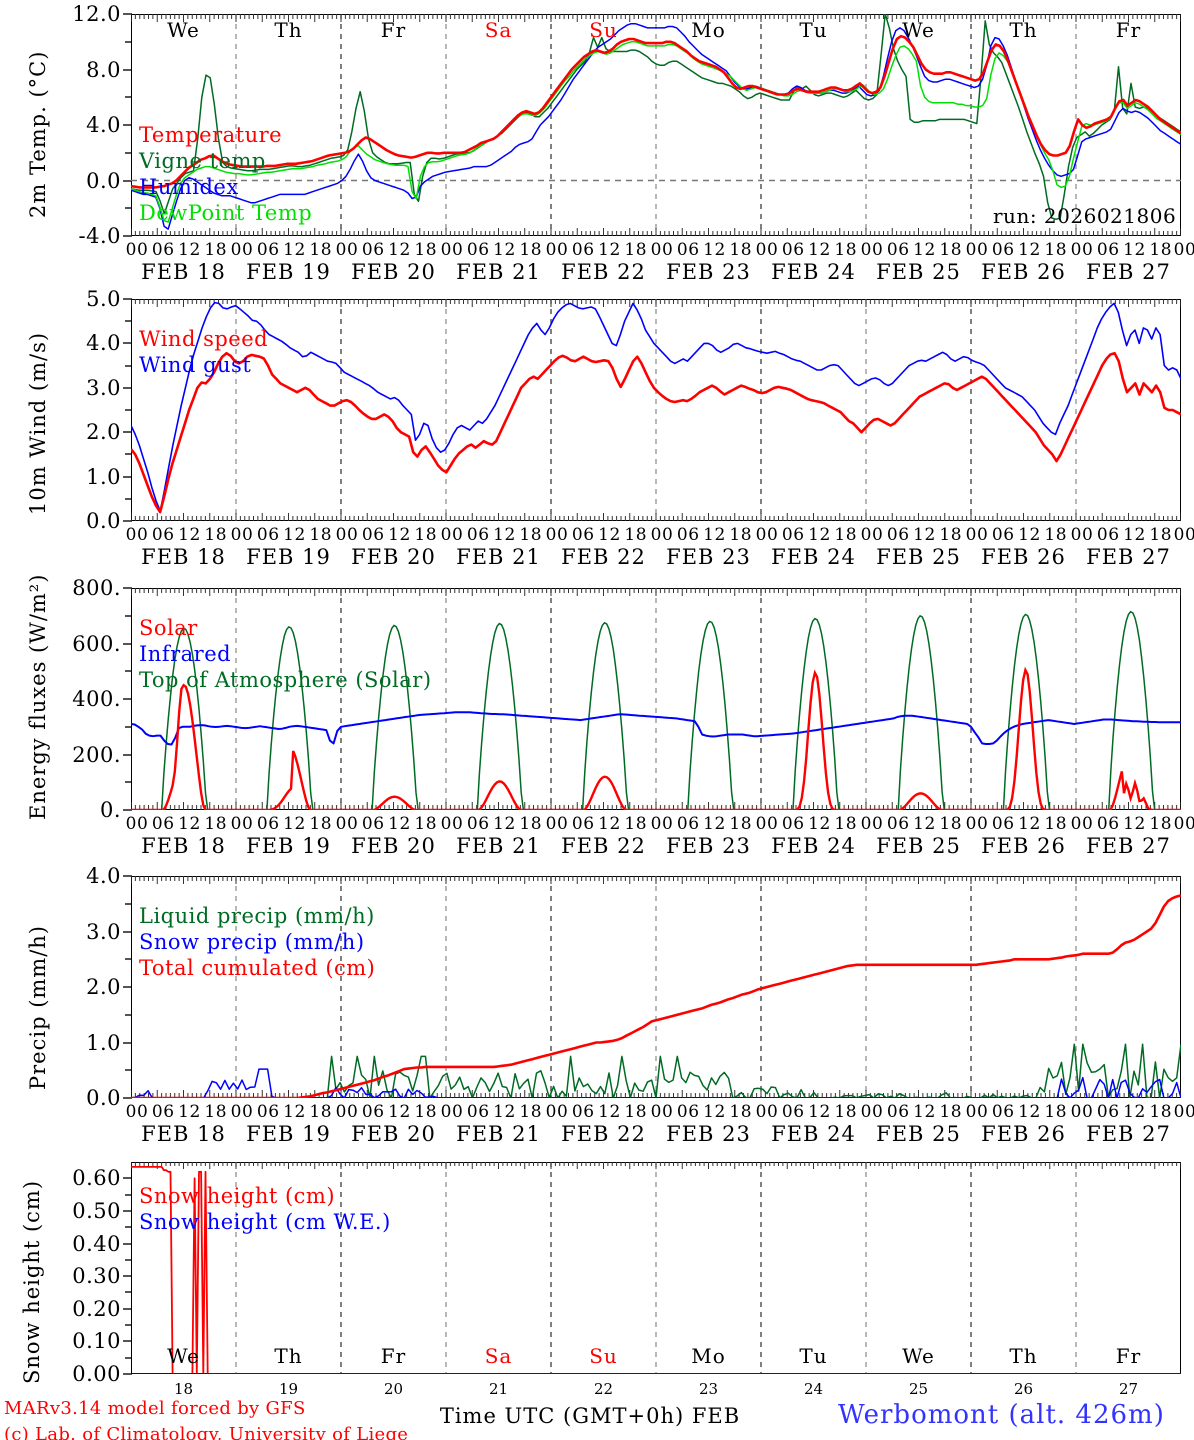 The width and height of the screenshot is (1194, 1440). What do you see at coordinates (189, 187) in the screenshot?
I see `legend-humidex: Humidex` at bounding box center [189, 187].